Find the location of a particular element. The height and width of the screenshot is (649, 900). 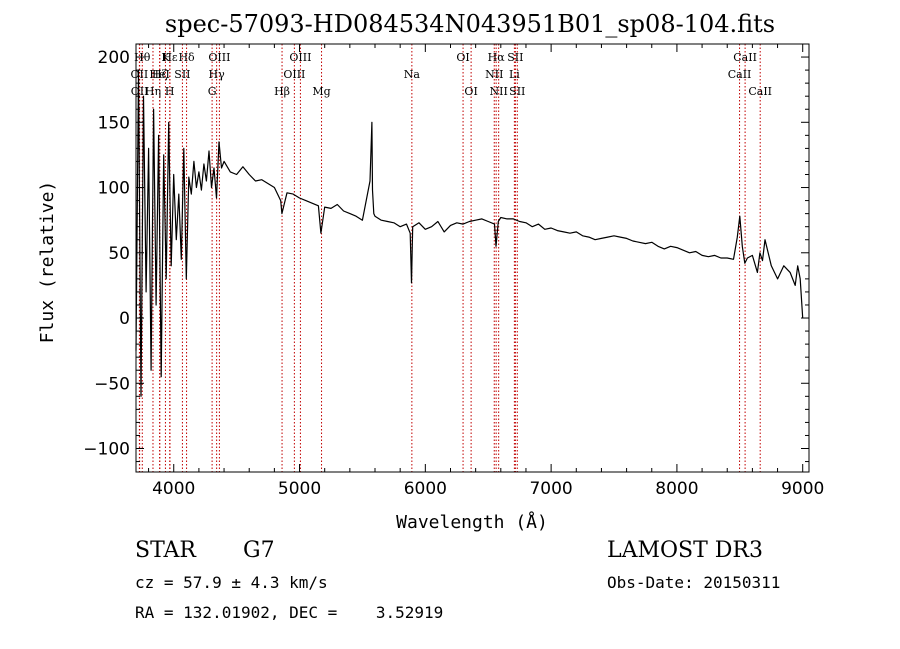

x-tick-label: 4000 is located at coordinates (173, 489).